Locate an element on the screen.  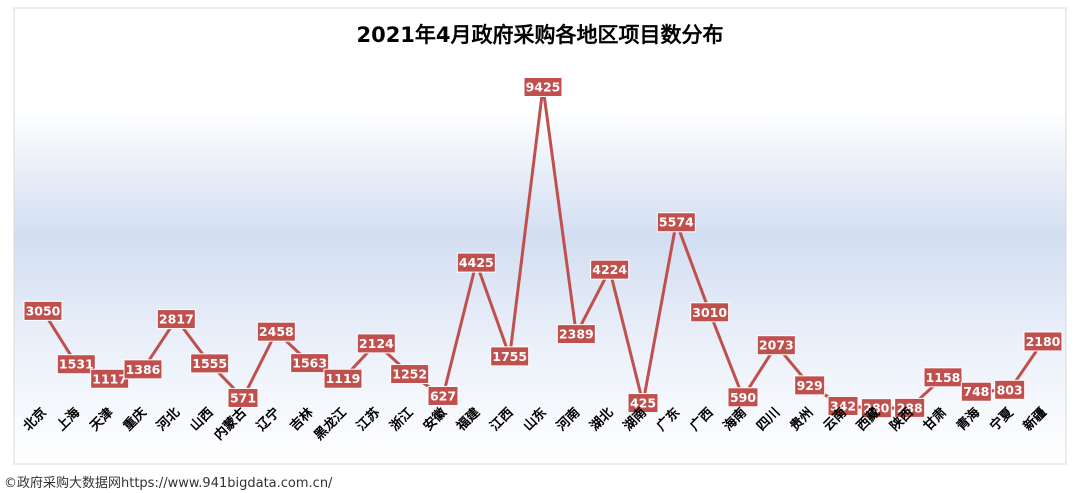
data-label: 2180 is located at coordinates (1043, 341).